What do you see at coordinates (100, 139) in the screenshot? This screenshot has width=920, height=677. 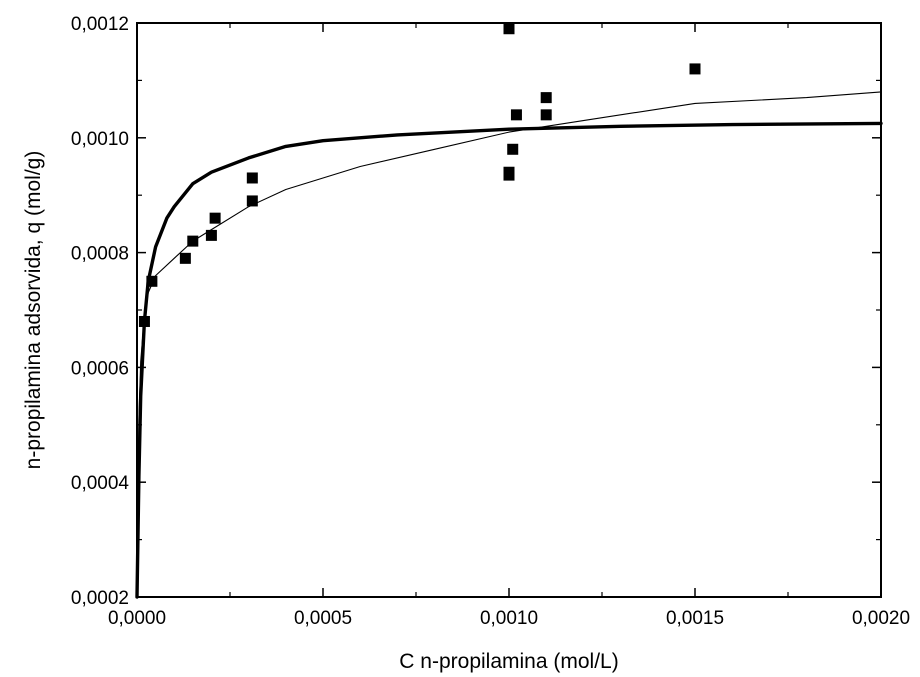 I see `y-tick-label: 0,0010` at bounding box center [100, 139].